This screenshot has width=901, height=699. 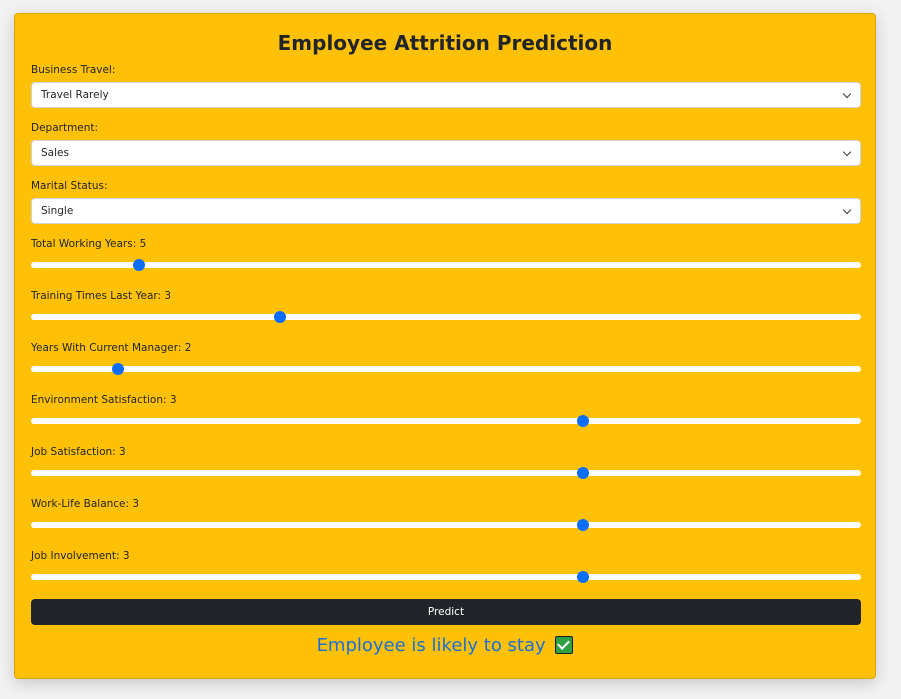 I want to click on department-label: Department:, so click(x=65, y=128).